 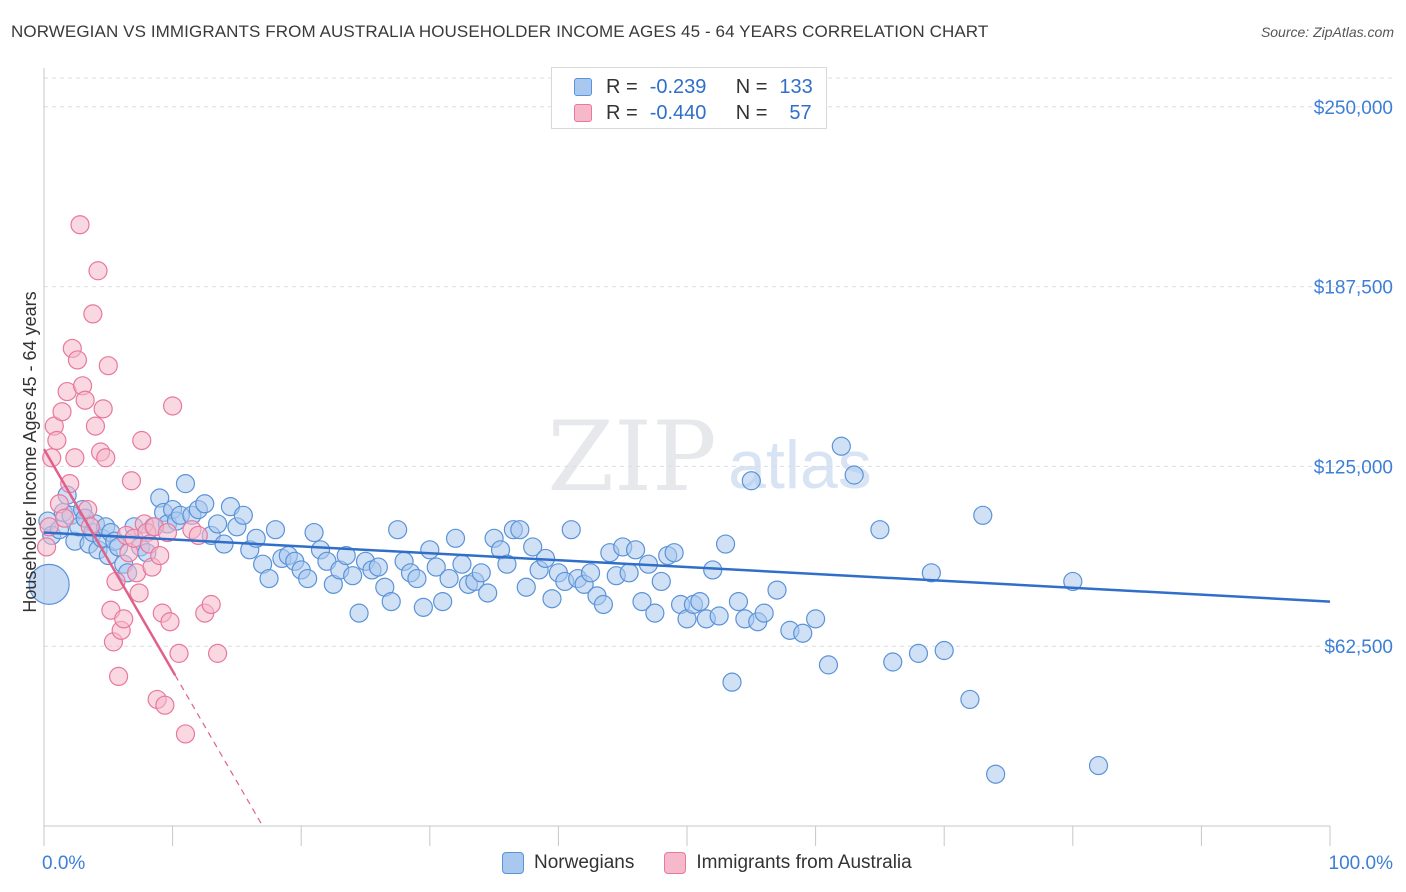 I want to click on legend-item-australia: Immigrants from Australia, so click(x=788, y=863).